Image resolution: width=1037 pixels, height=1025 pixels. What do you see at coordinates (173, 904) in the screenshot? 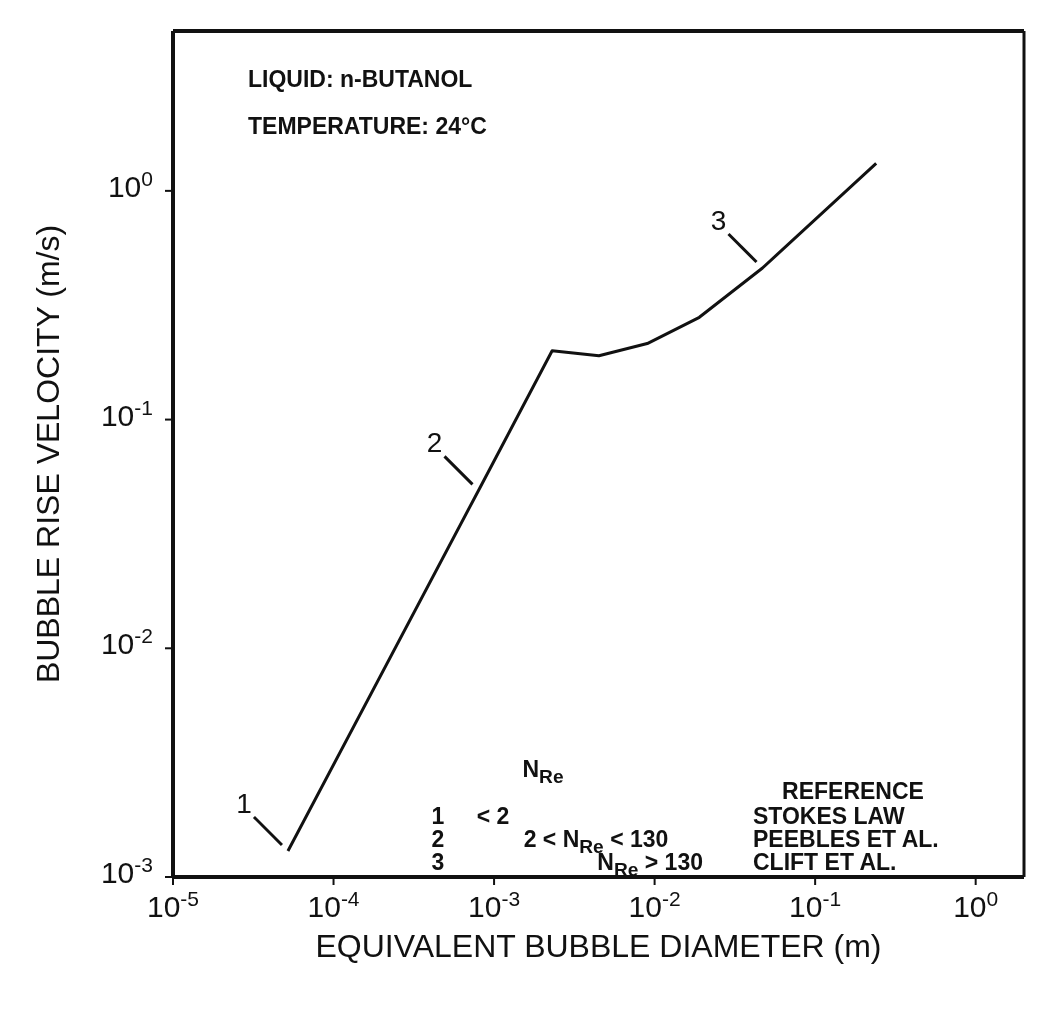
I see `x-tick-label: 10$^{-5}$` at bounding box center [173, 904].